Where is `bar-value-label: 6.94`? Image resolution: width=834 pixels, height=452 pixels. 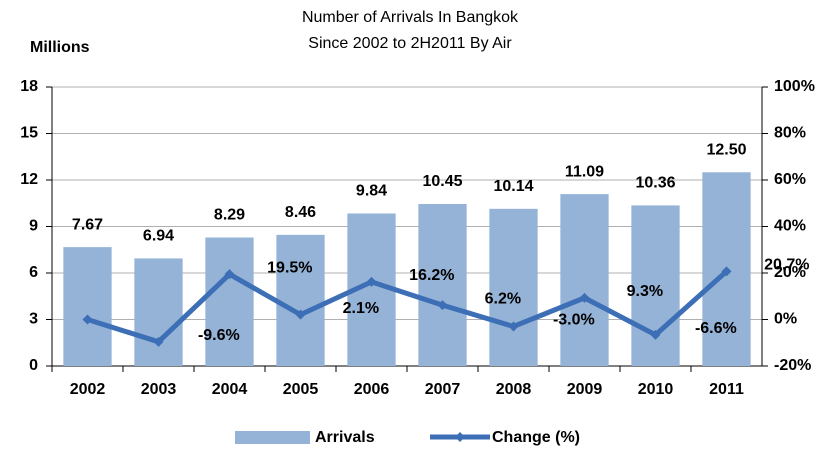 bar-value-label: 6.94 is located at coordinates (158, 236).